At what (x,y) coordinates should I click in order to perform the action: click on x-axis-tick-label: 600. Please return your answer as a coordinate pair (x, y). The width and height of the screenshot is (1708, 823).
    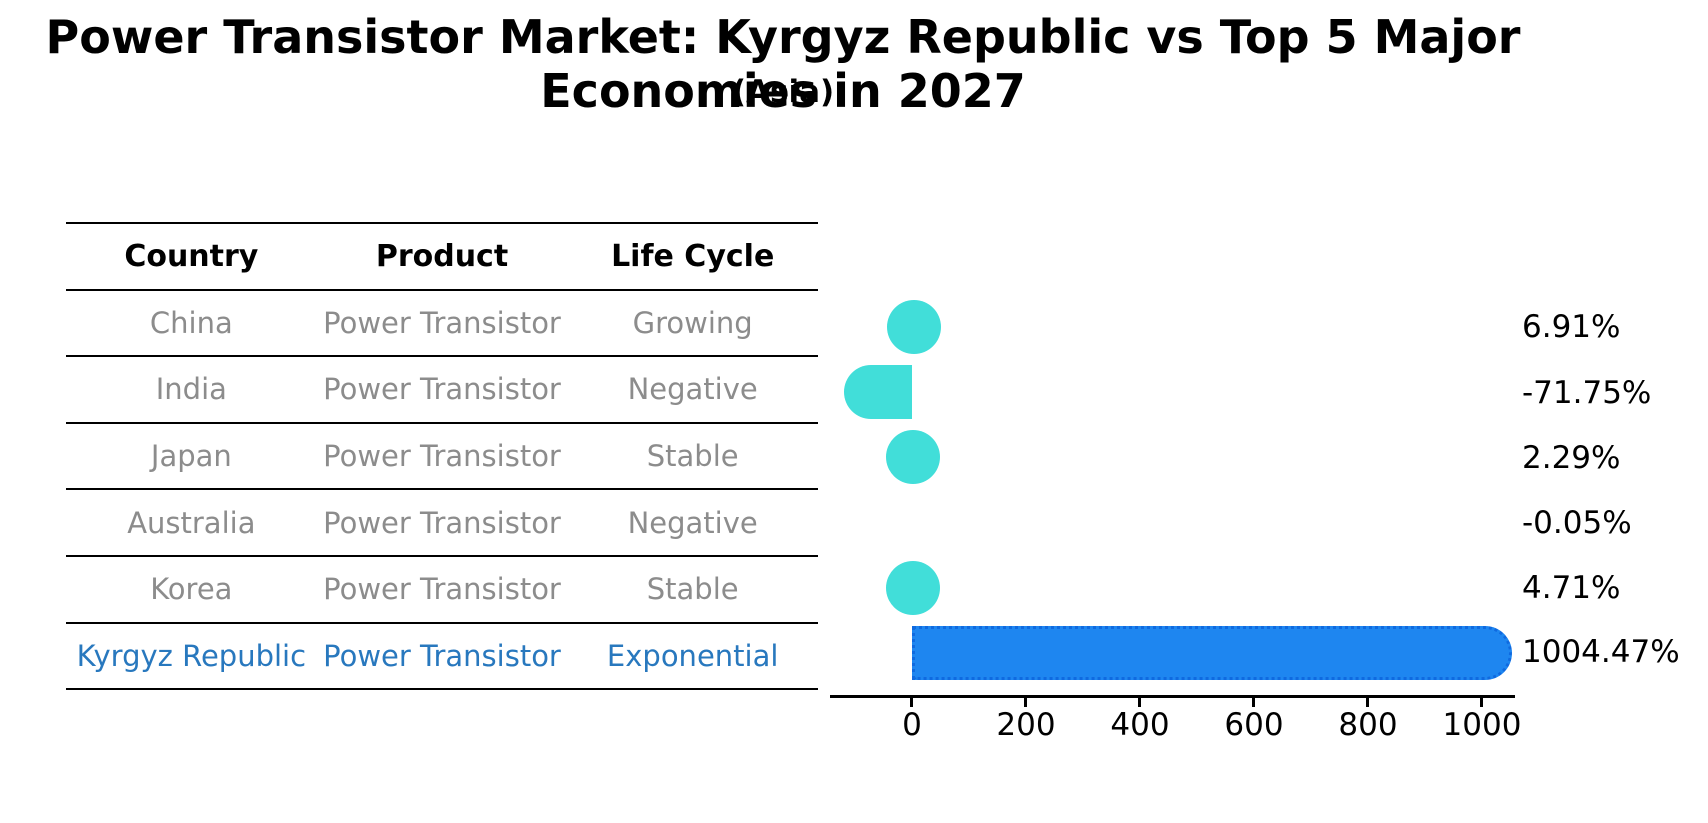
    Looking at the image, I should click on (1254, 725).